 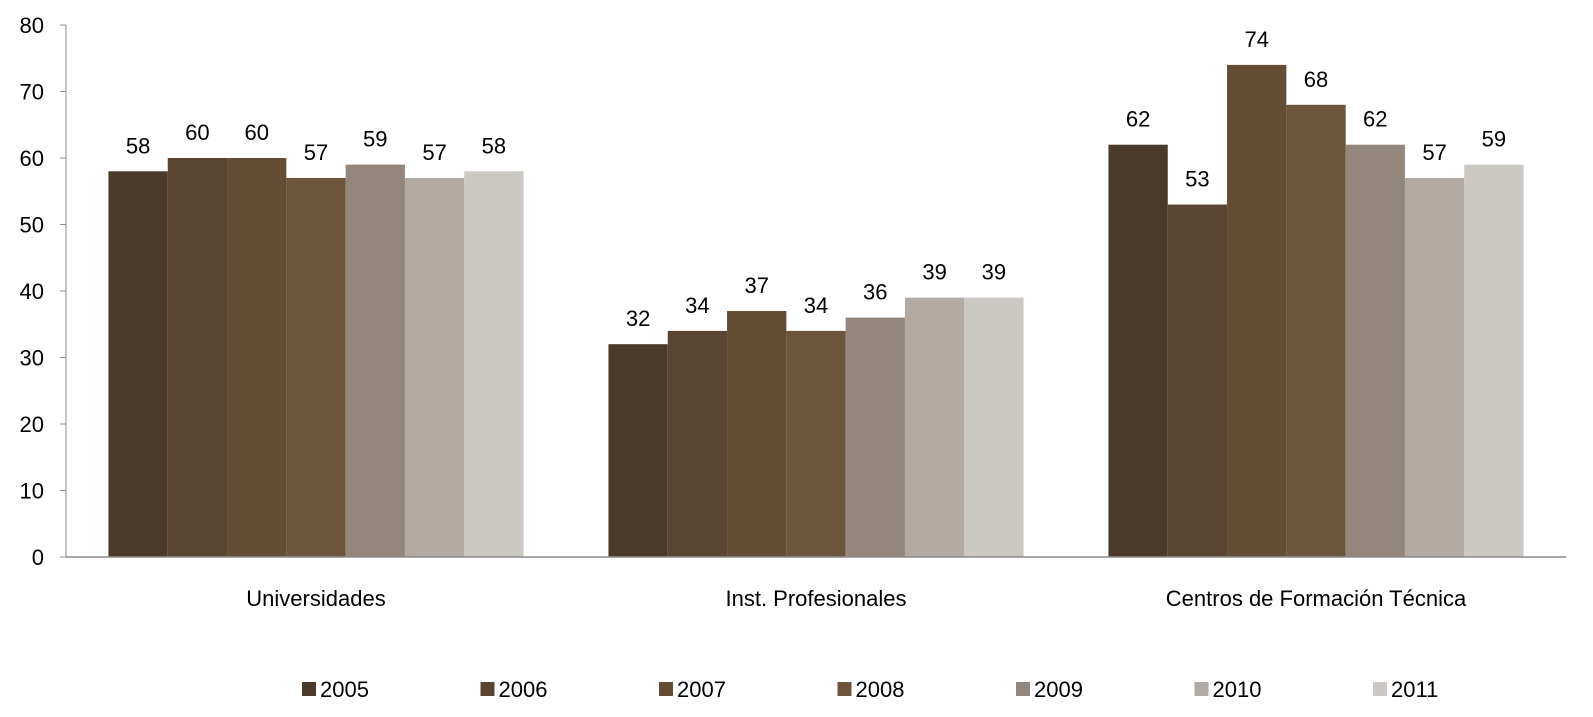 I want to click on legend-item-2005: 2005, so click(x=335, y=689).